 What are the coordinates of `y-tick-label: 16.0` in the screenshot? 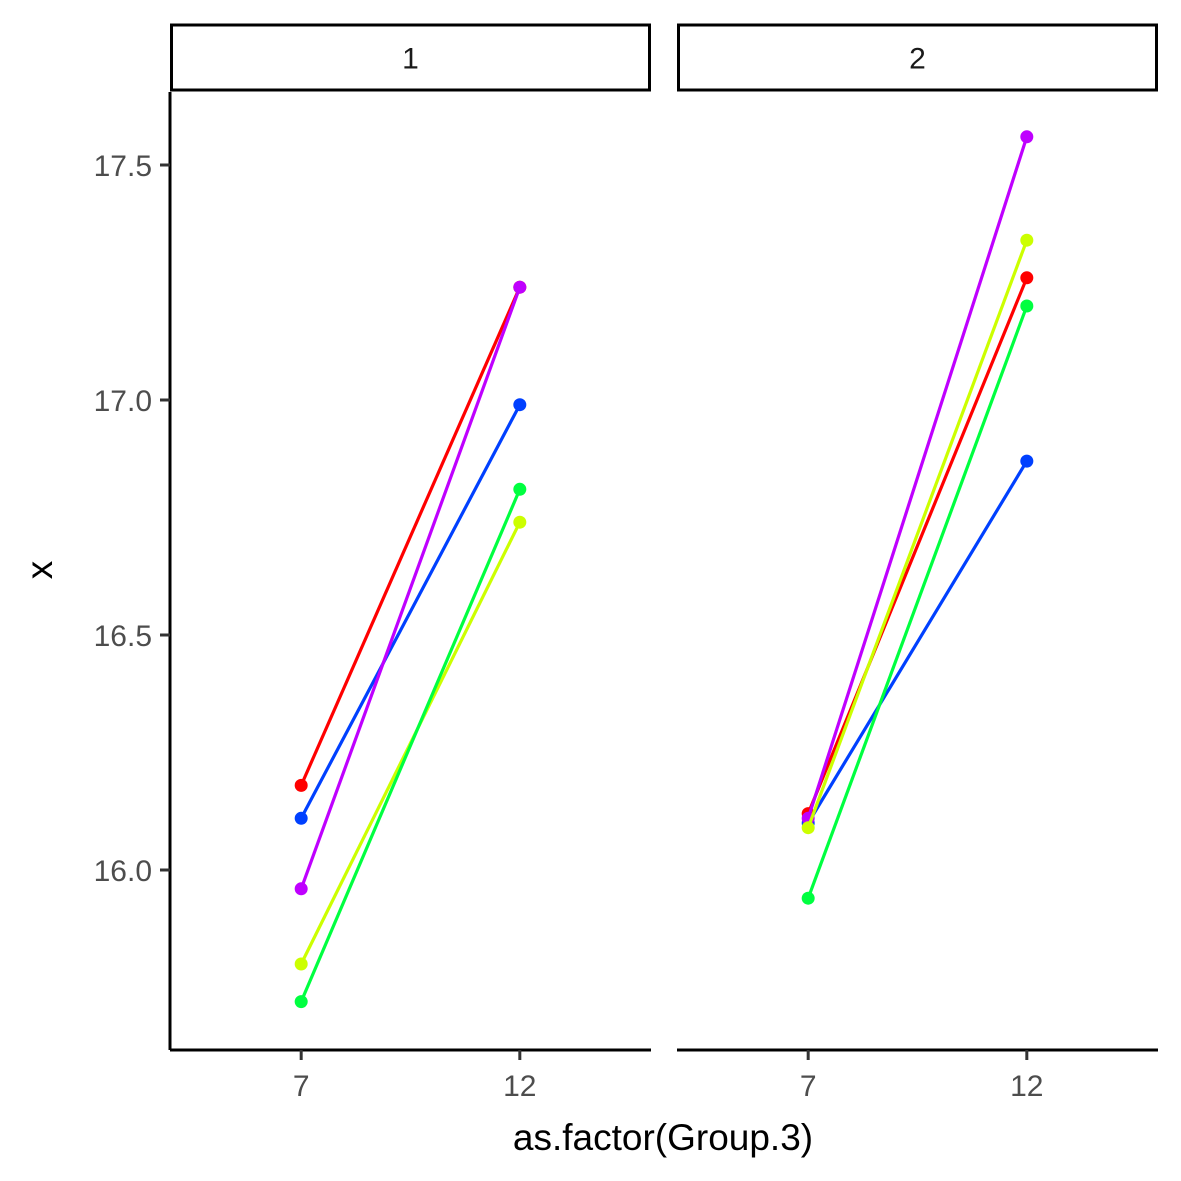 It's located at (123, 871).